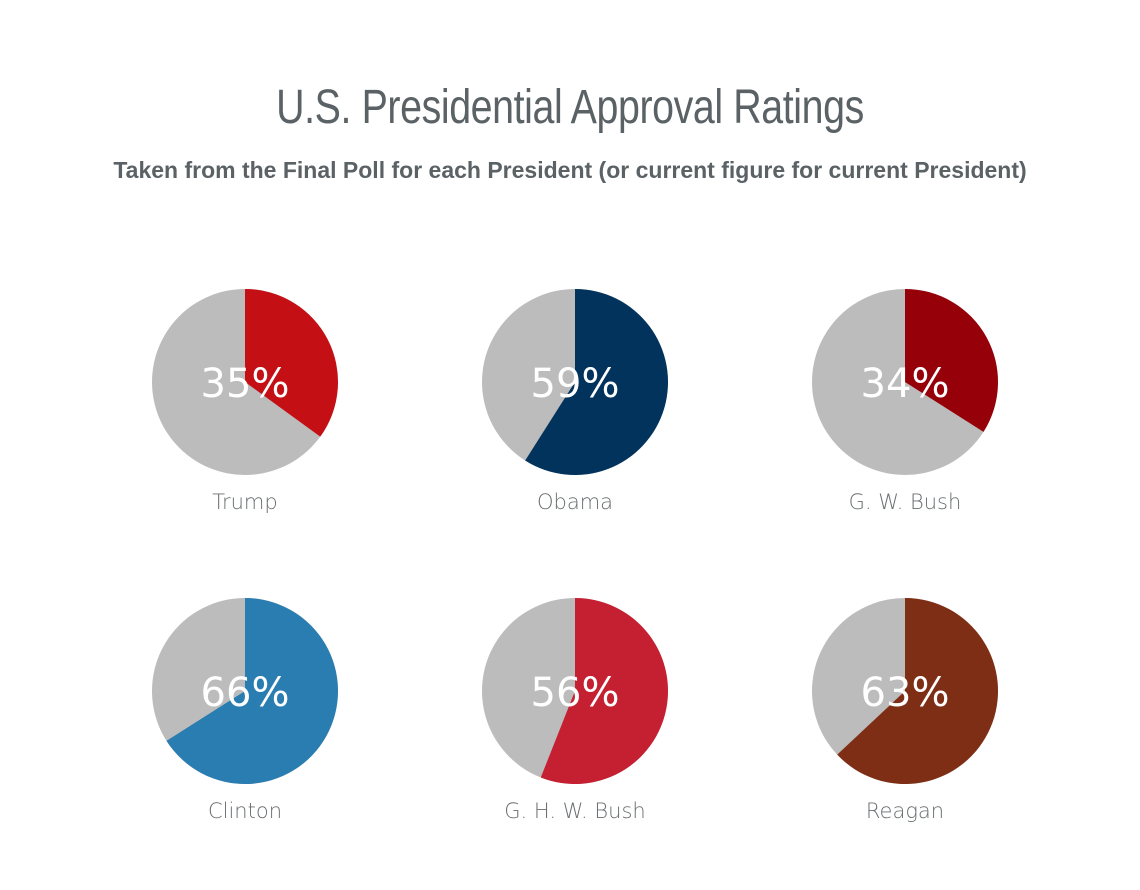 The height and width of the screenshot is (890, 1140). Describe the element at coordinates (245, 811) in the screenshot. I see `pie-name-label: Clinton` at that location.